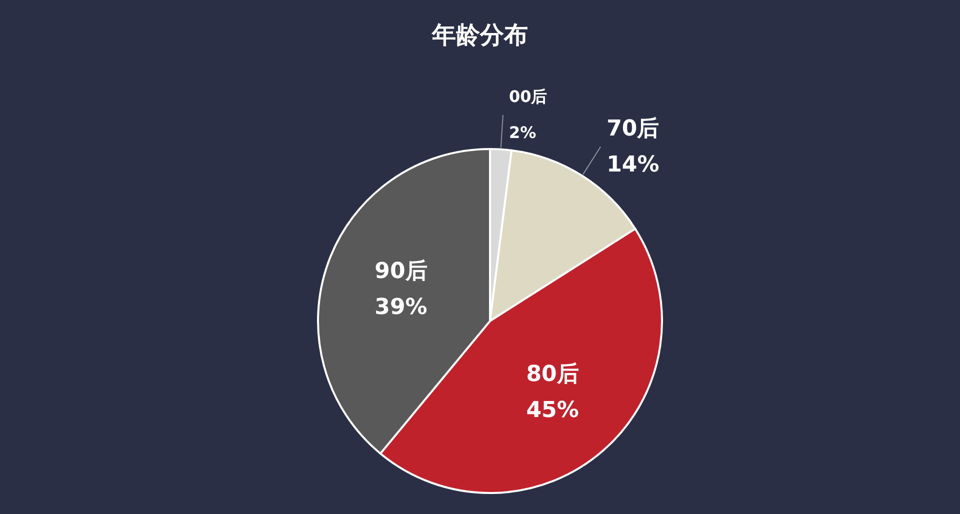  I want to click on data-label: 45%, so click(552, 410).